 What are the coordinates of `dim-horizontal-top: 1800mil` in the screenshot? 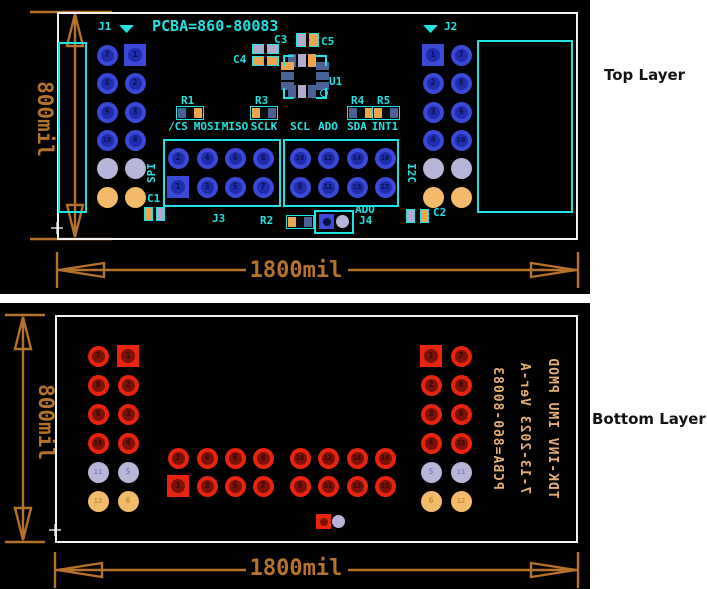 It's located at (296, 270).